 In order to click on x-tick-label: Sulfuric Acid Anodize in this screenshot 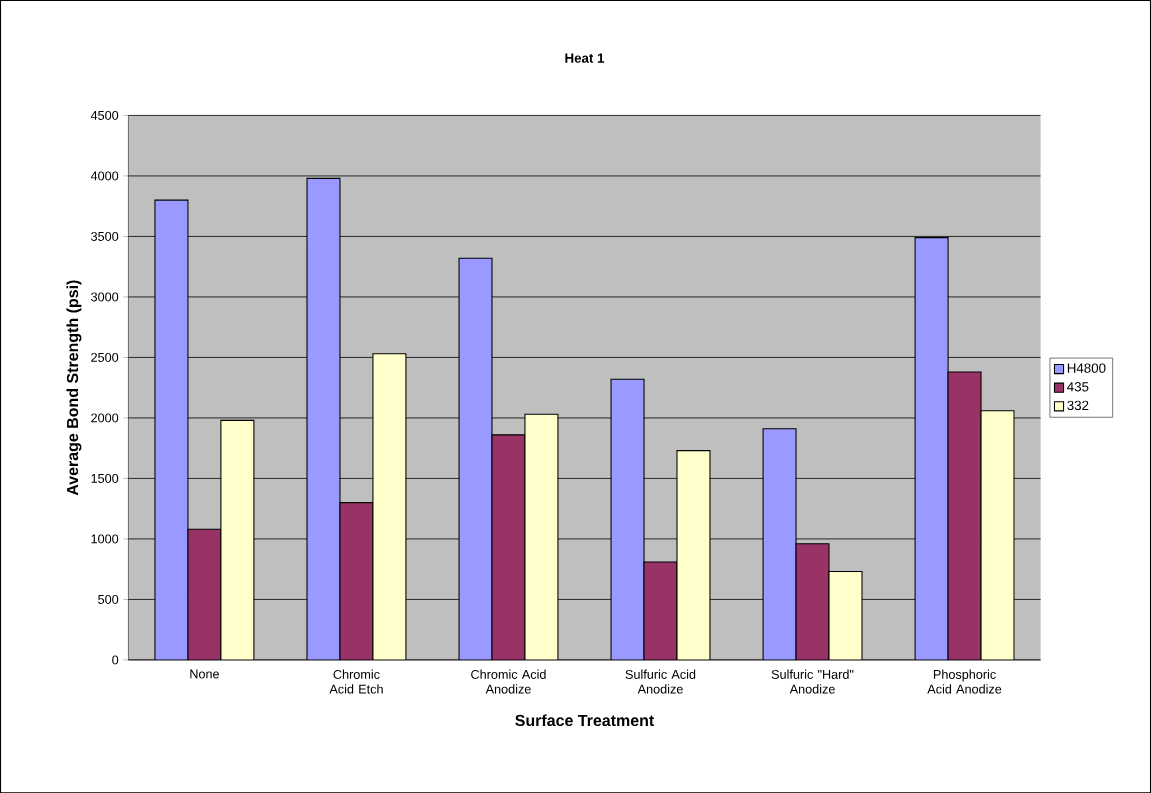, I will do `click(660, 681)`.